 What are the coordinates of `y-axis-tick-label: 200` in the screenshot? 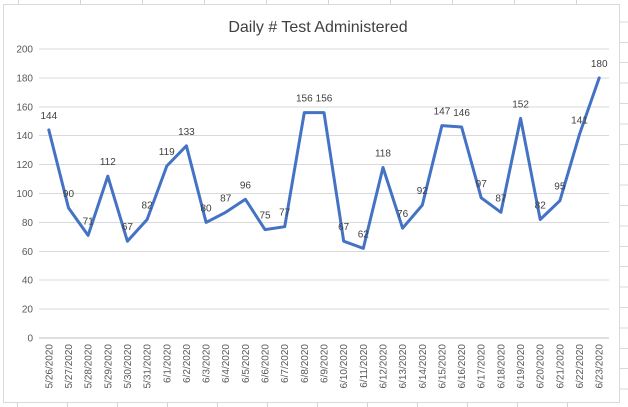 It's located at (24, 50).